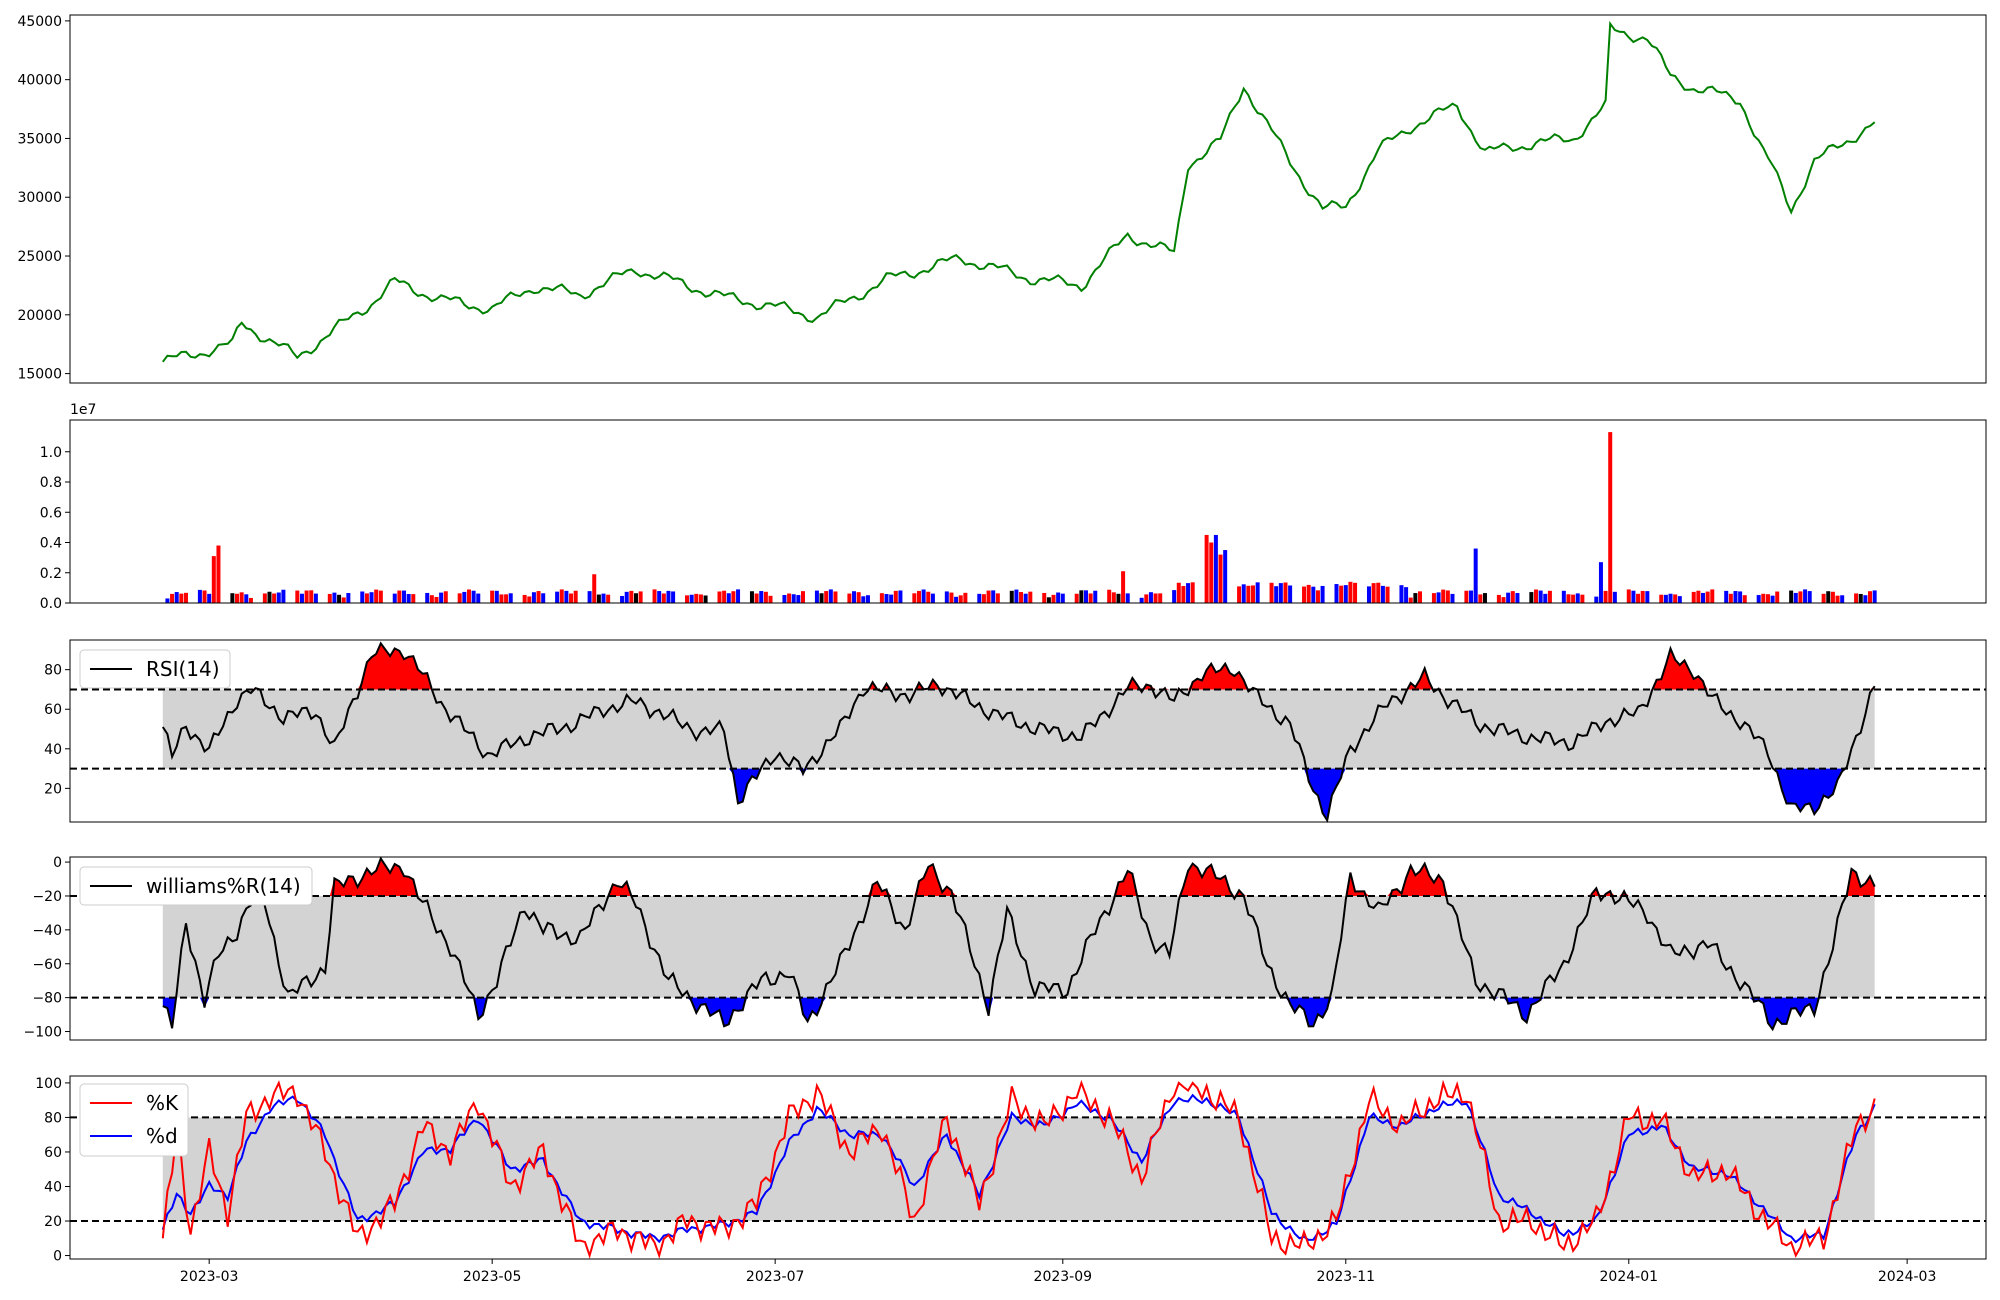  What do you see at coordinates (1028, 511) in the screenshot?
I see `volume-frame` at bounding box center [1028, 511].